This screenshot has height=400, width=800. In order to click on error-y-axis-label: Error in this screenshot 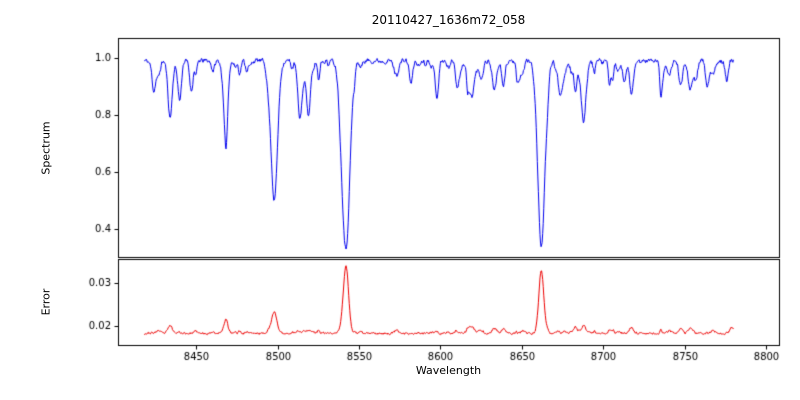, I will do `click(46, 302)`.